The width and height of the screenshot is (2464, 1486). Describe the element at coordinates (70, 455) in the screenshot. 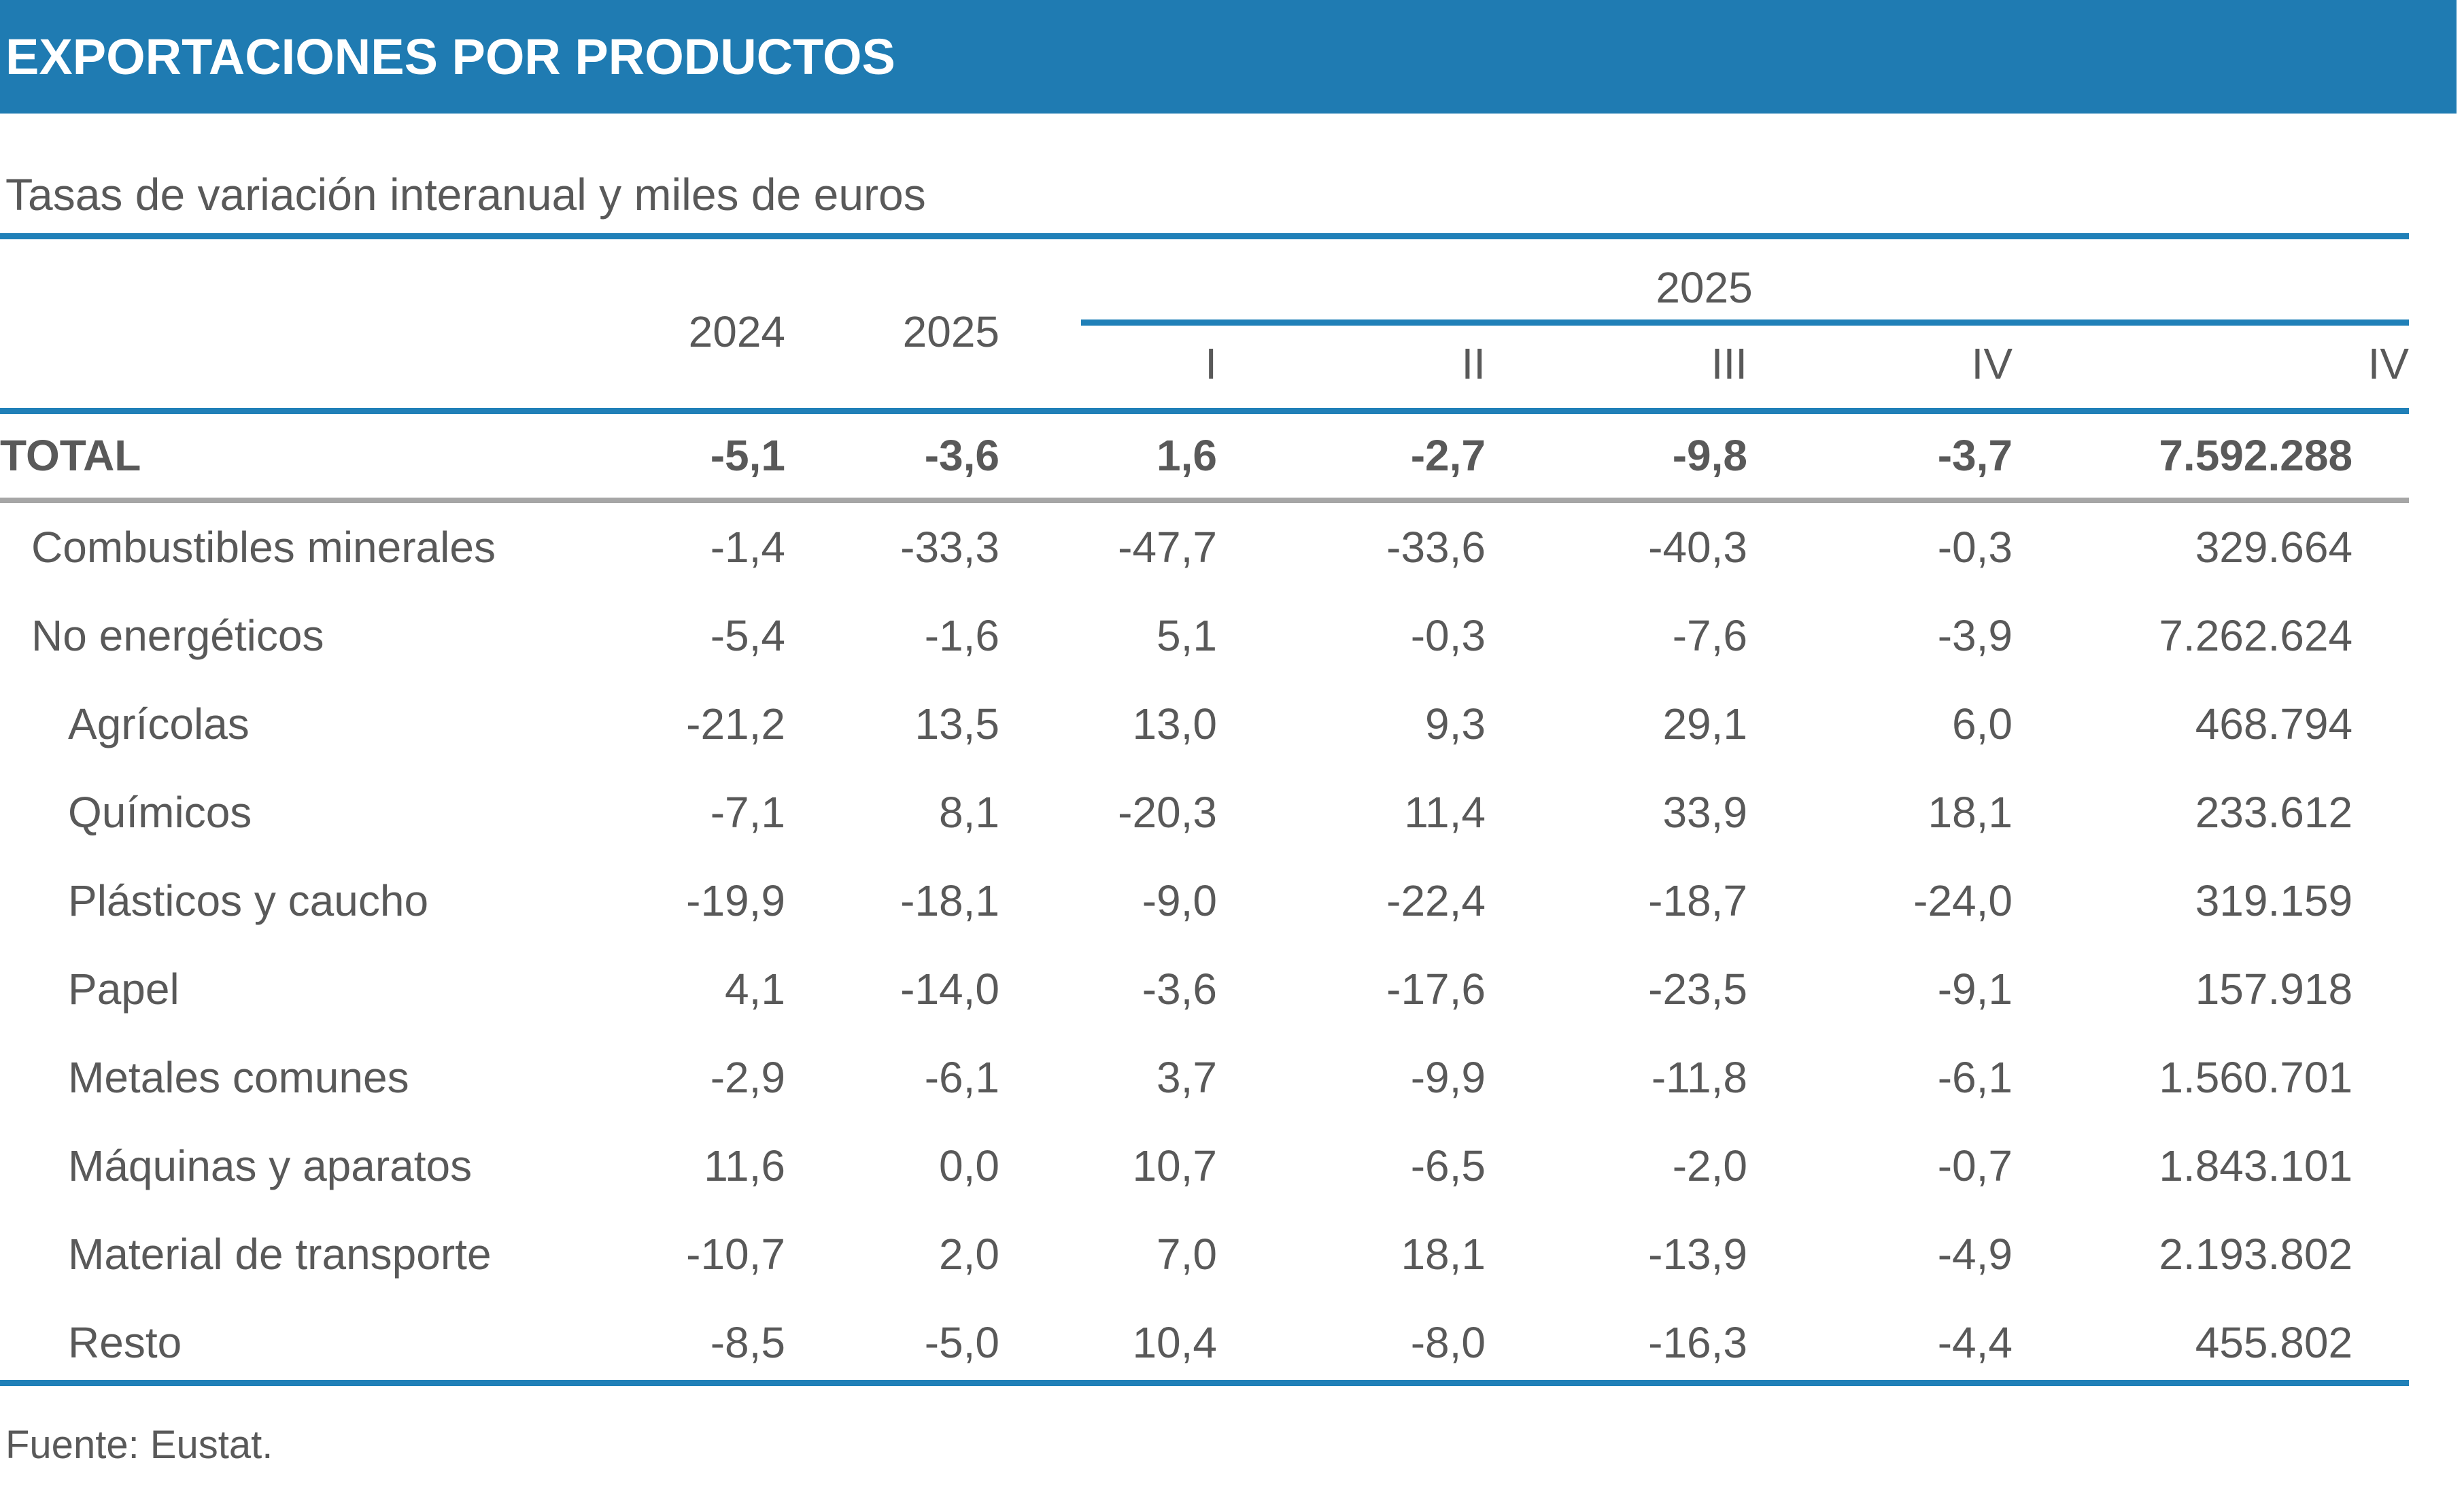

I see `row-label: TOTAL` at that location.